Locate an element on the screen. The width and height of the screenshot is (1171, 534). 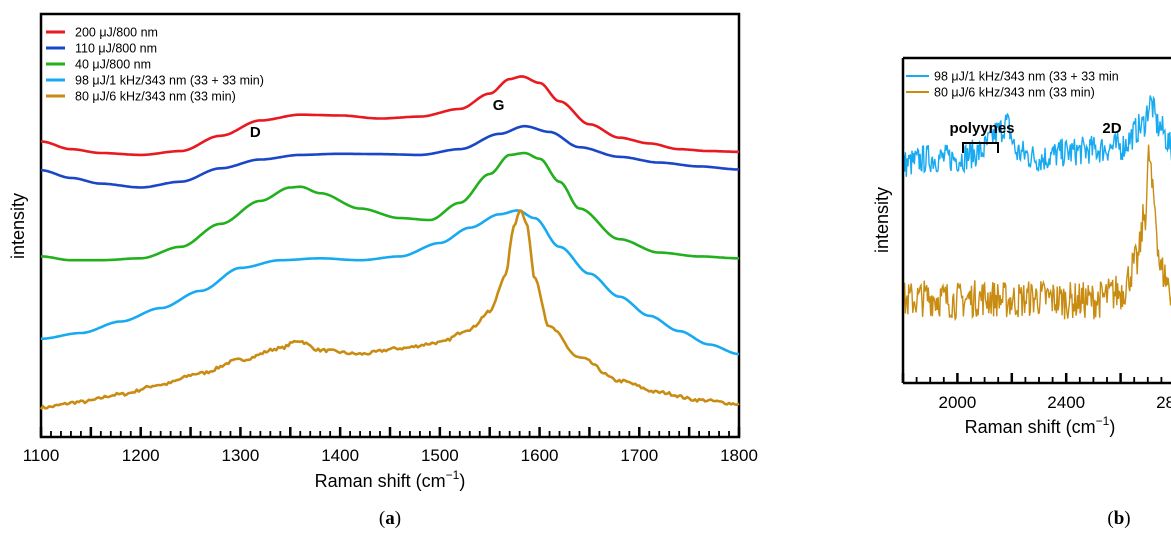
series-line-a-200-j-800-nm is located at coordinates (389, 116).